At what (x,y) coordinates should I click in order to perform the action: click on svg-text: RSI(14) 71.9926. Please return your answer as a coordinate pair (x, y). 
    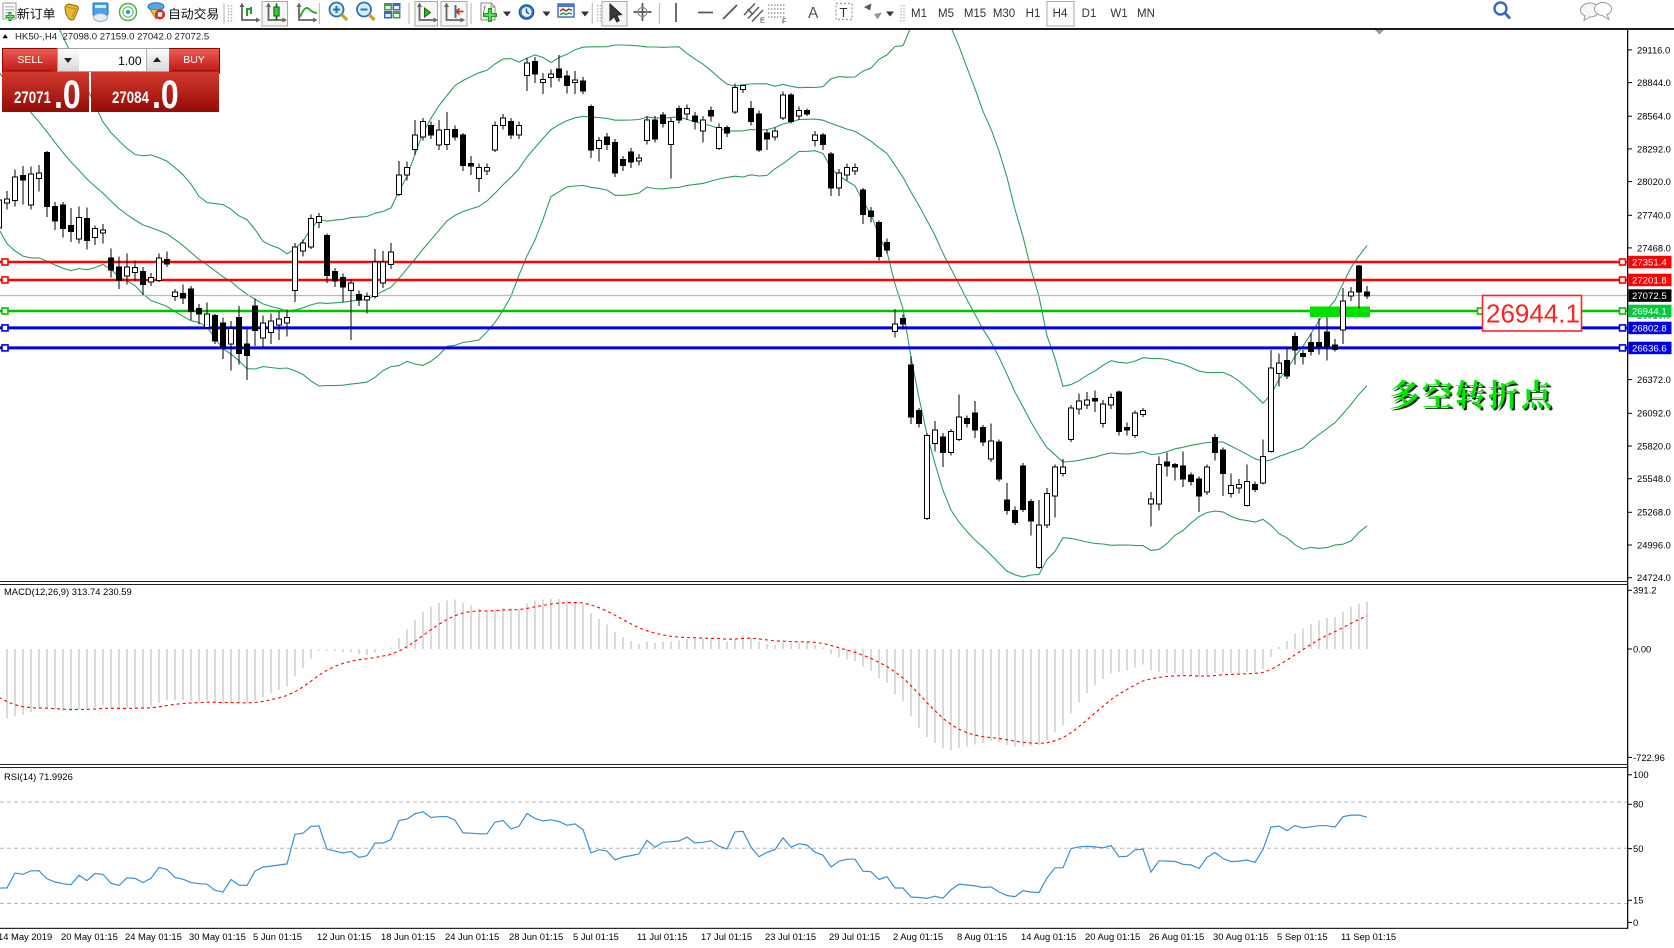
    Looking at the image, I should click on (38, 776).